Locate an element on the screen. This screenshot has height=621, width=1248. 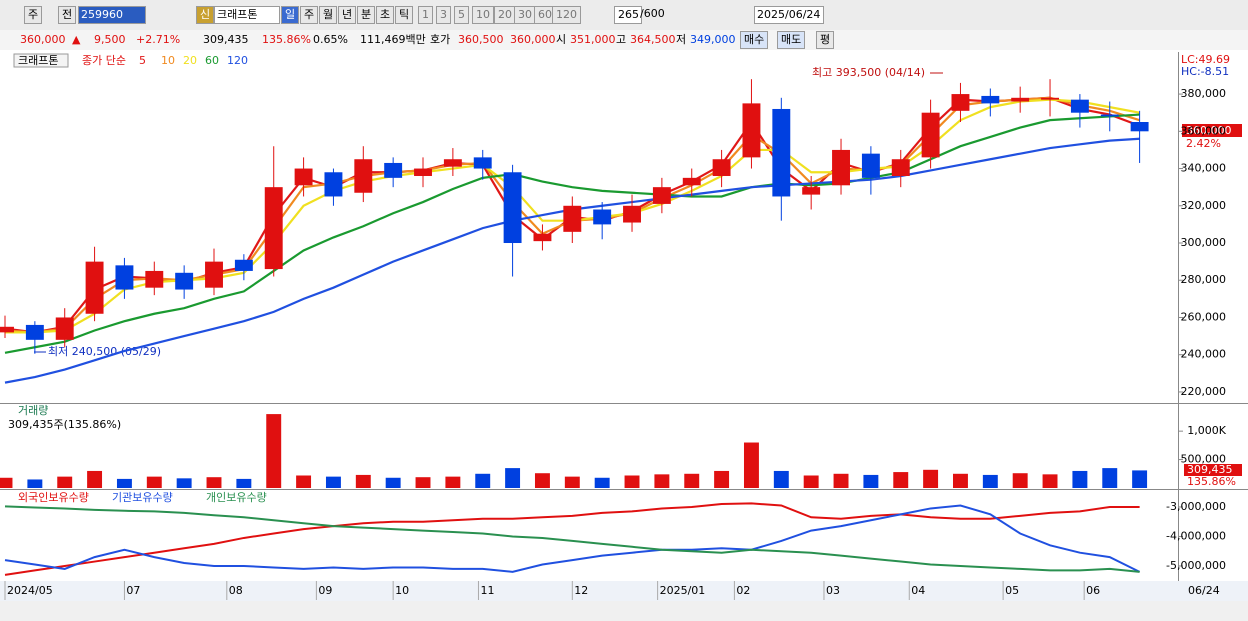
stock-name: 크래프톤 is located at coordinates (247, 15).